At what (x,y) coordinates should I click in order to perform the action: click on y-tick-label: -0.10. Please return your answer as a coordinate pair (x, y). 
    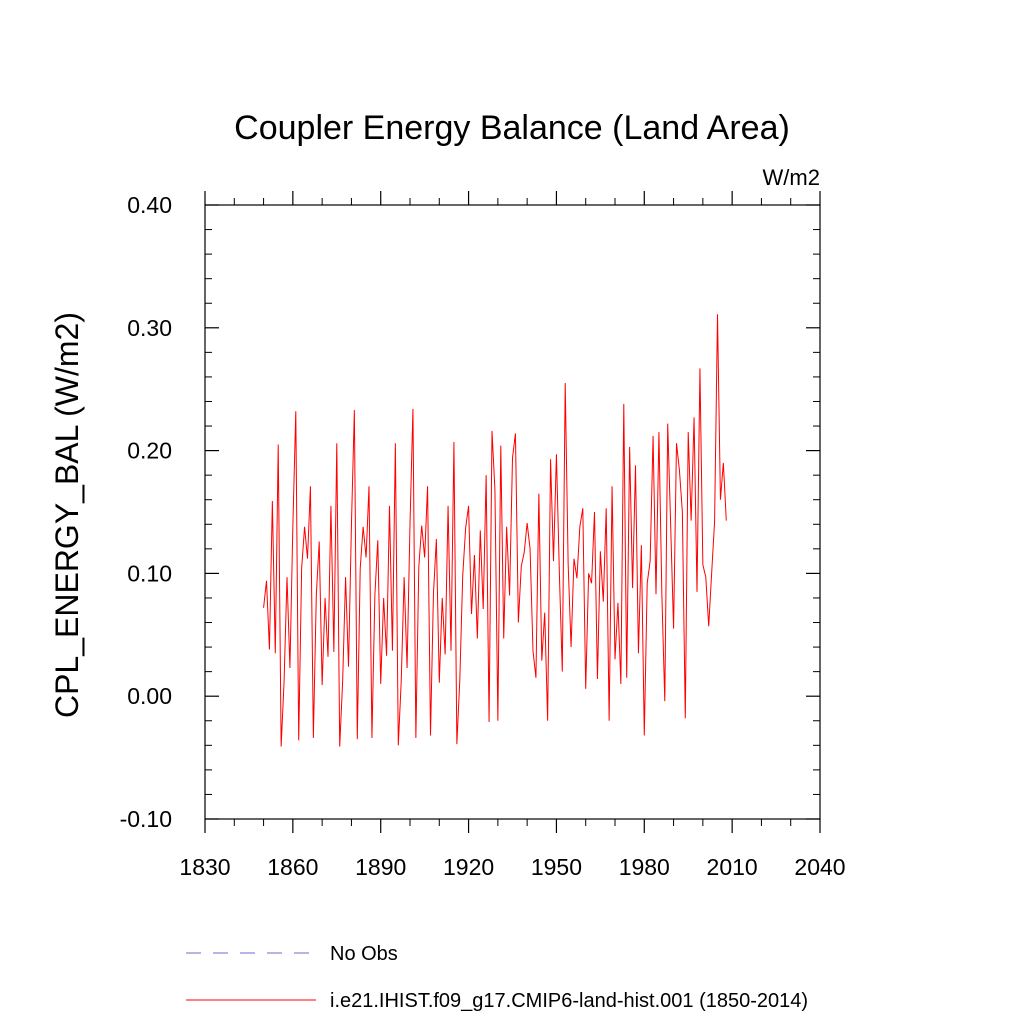
    Looking at the image, I should click on (146, 819).